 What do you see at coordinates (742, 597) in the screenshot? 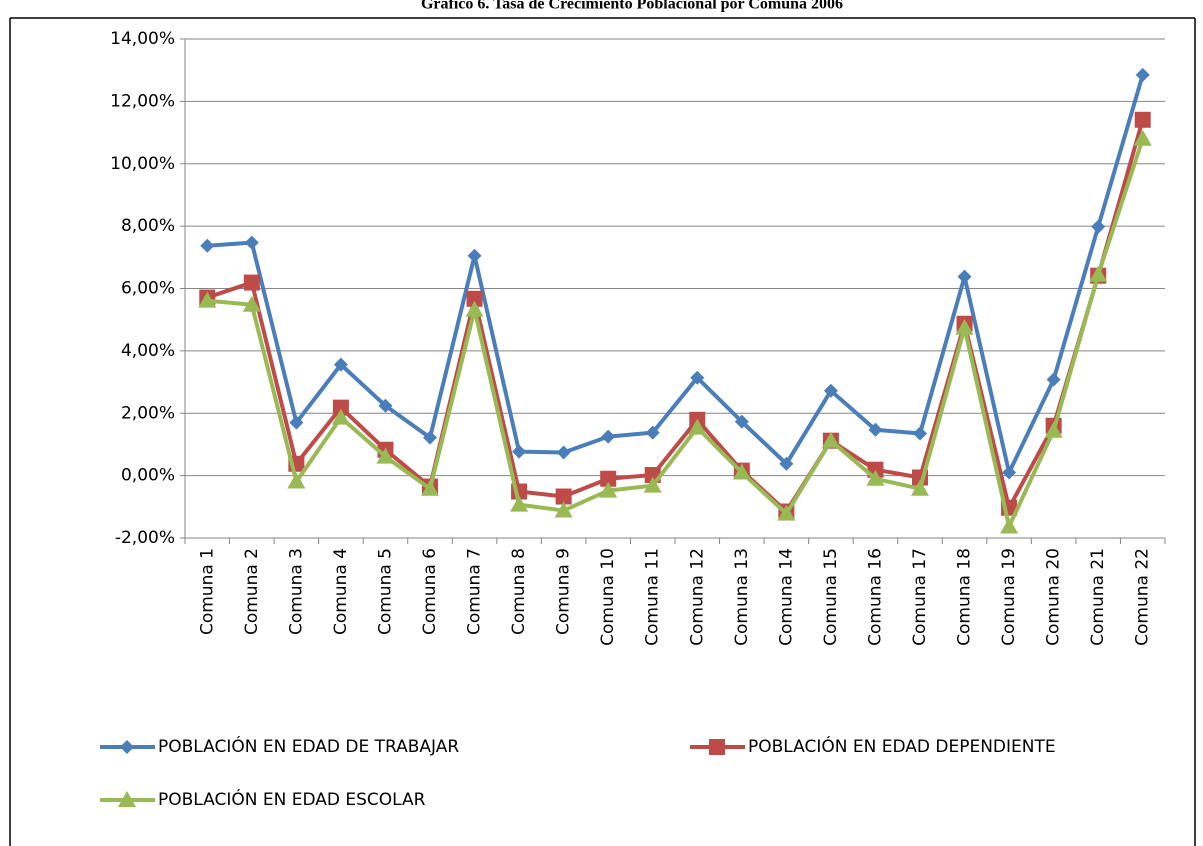
I see `x-tick-label: Comuna 13` at bounding box center [742, 597].